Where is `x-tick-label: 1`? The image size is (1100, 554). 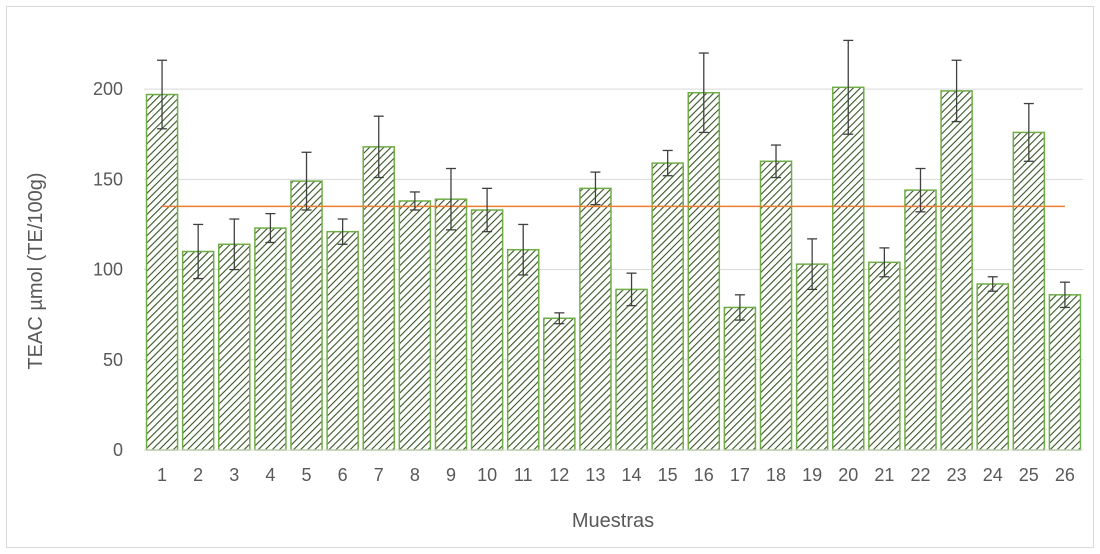 x-tick-label: 1 is located at coordinates (162, 475).